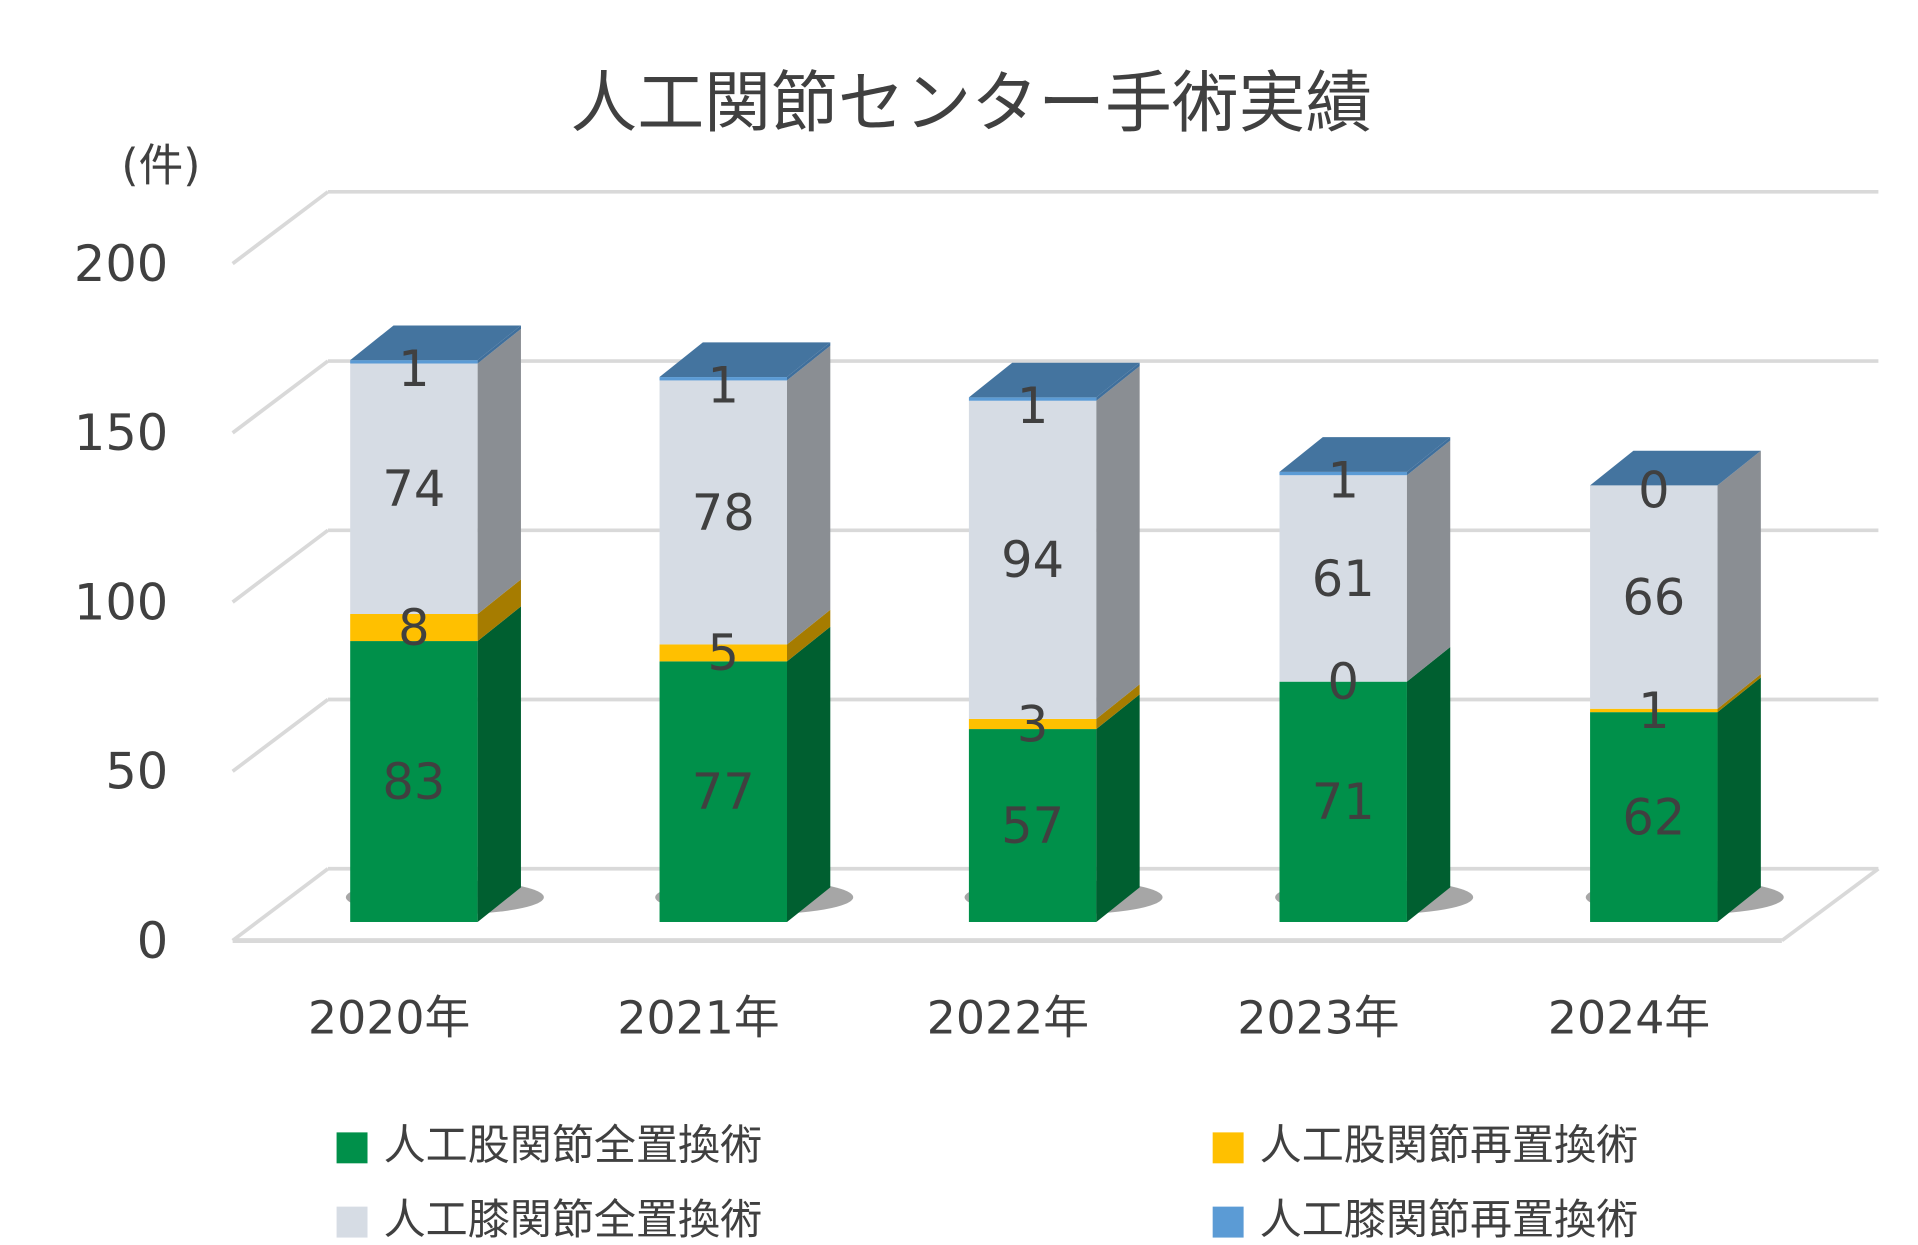 This screenshot has height=1245, width=1918. I want to click on legend-item: 人工膝関節再置換術, so click(1425, 1219).